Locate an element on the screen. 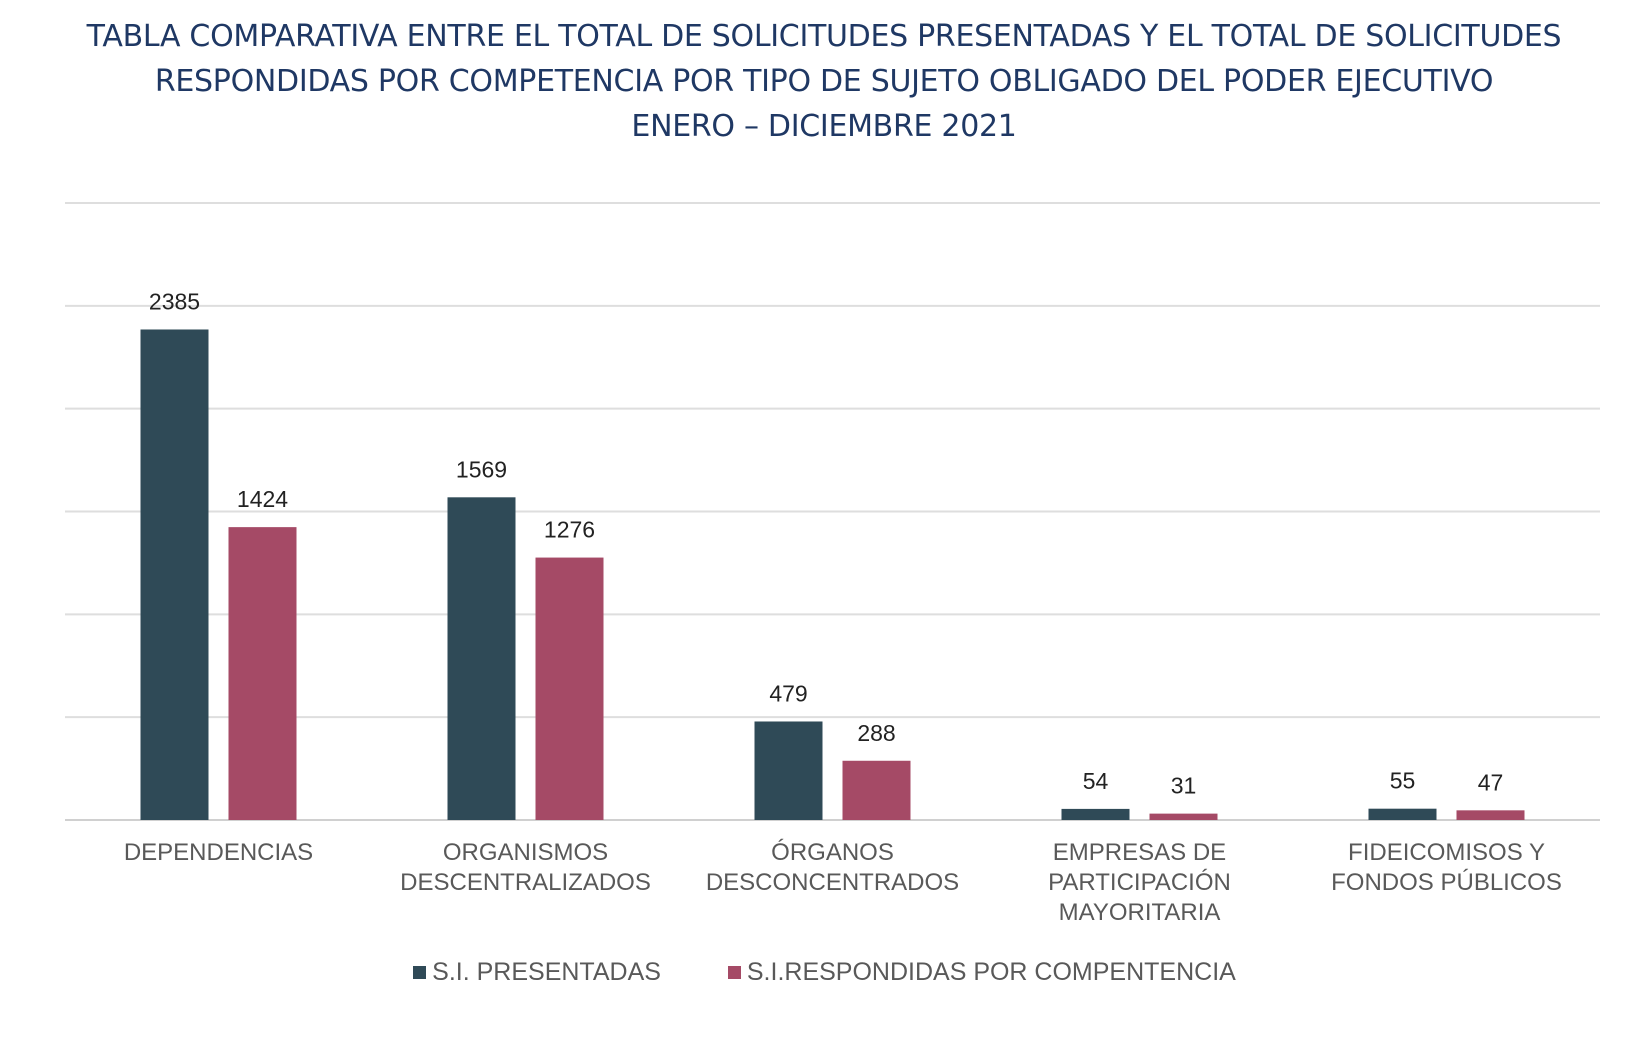 The image size is (1649, 1040). legend-item-respondidas: S.I.RESPONDIDAS POR COMPENTENCIA is located at coordinates (981, 972).